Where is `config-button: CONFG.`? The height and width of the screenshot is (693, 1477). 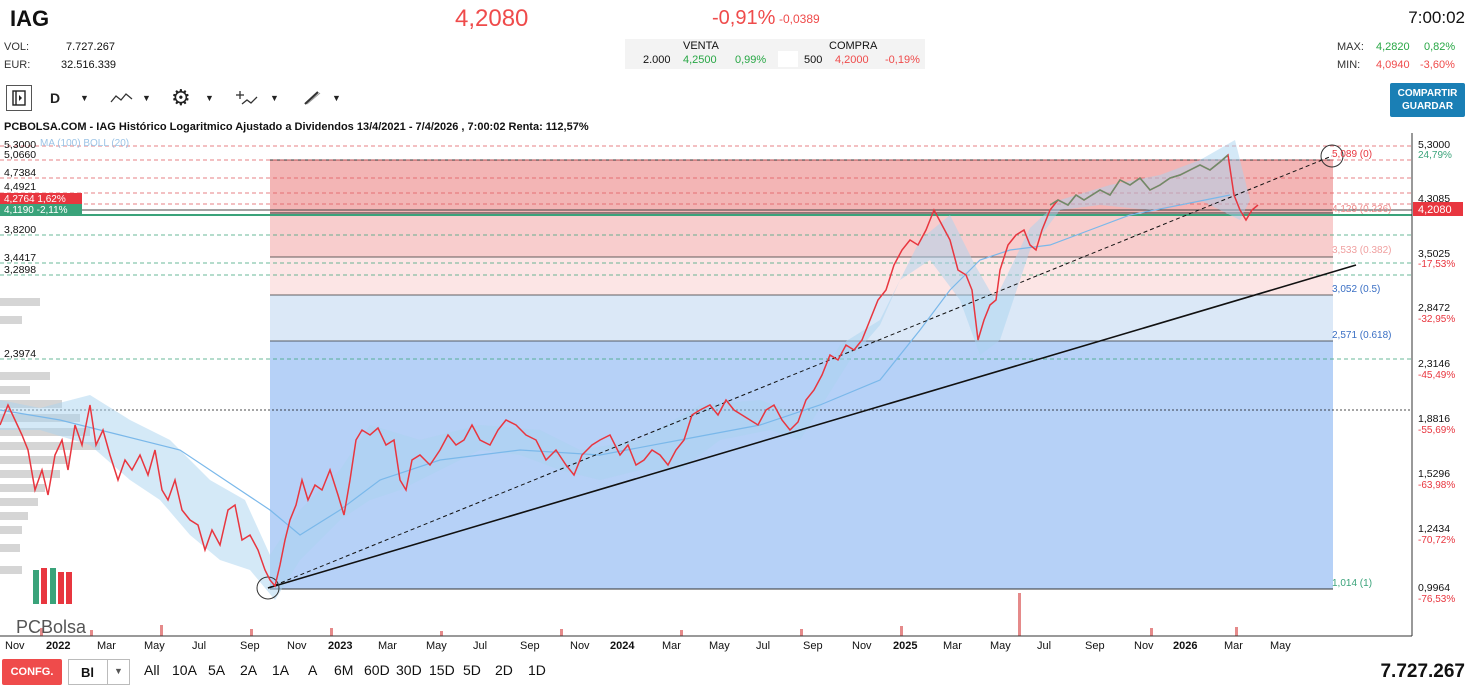 config-button: CONFG. is located at coordinates (32, 672).